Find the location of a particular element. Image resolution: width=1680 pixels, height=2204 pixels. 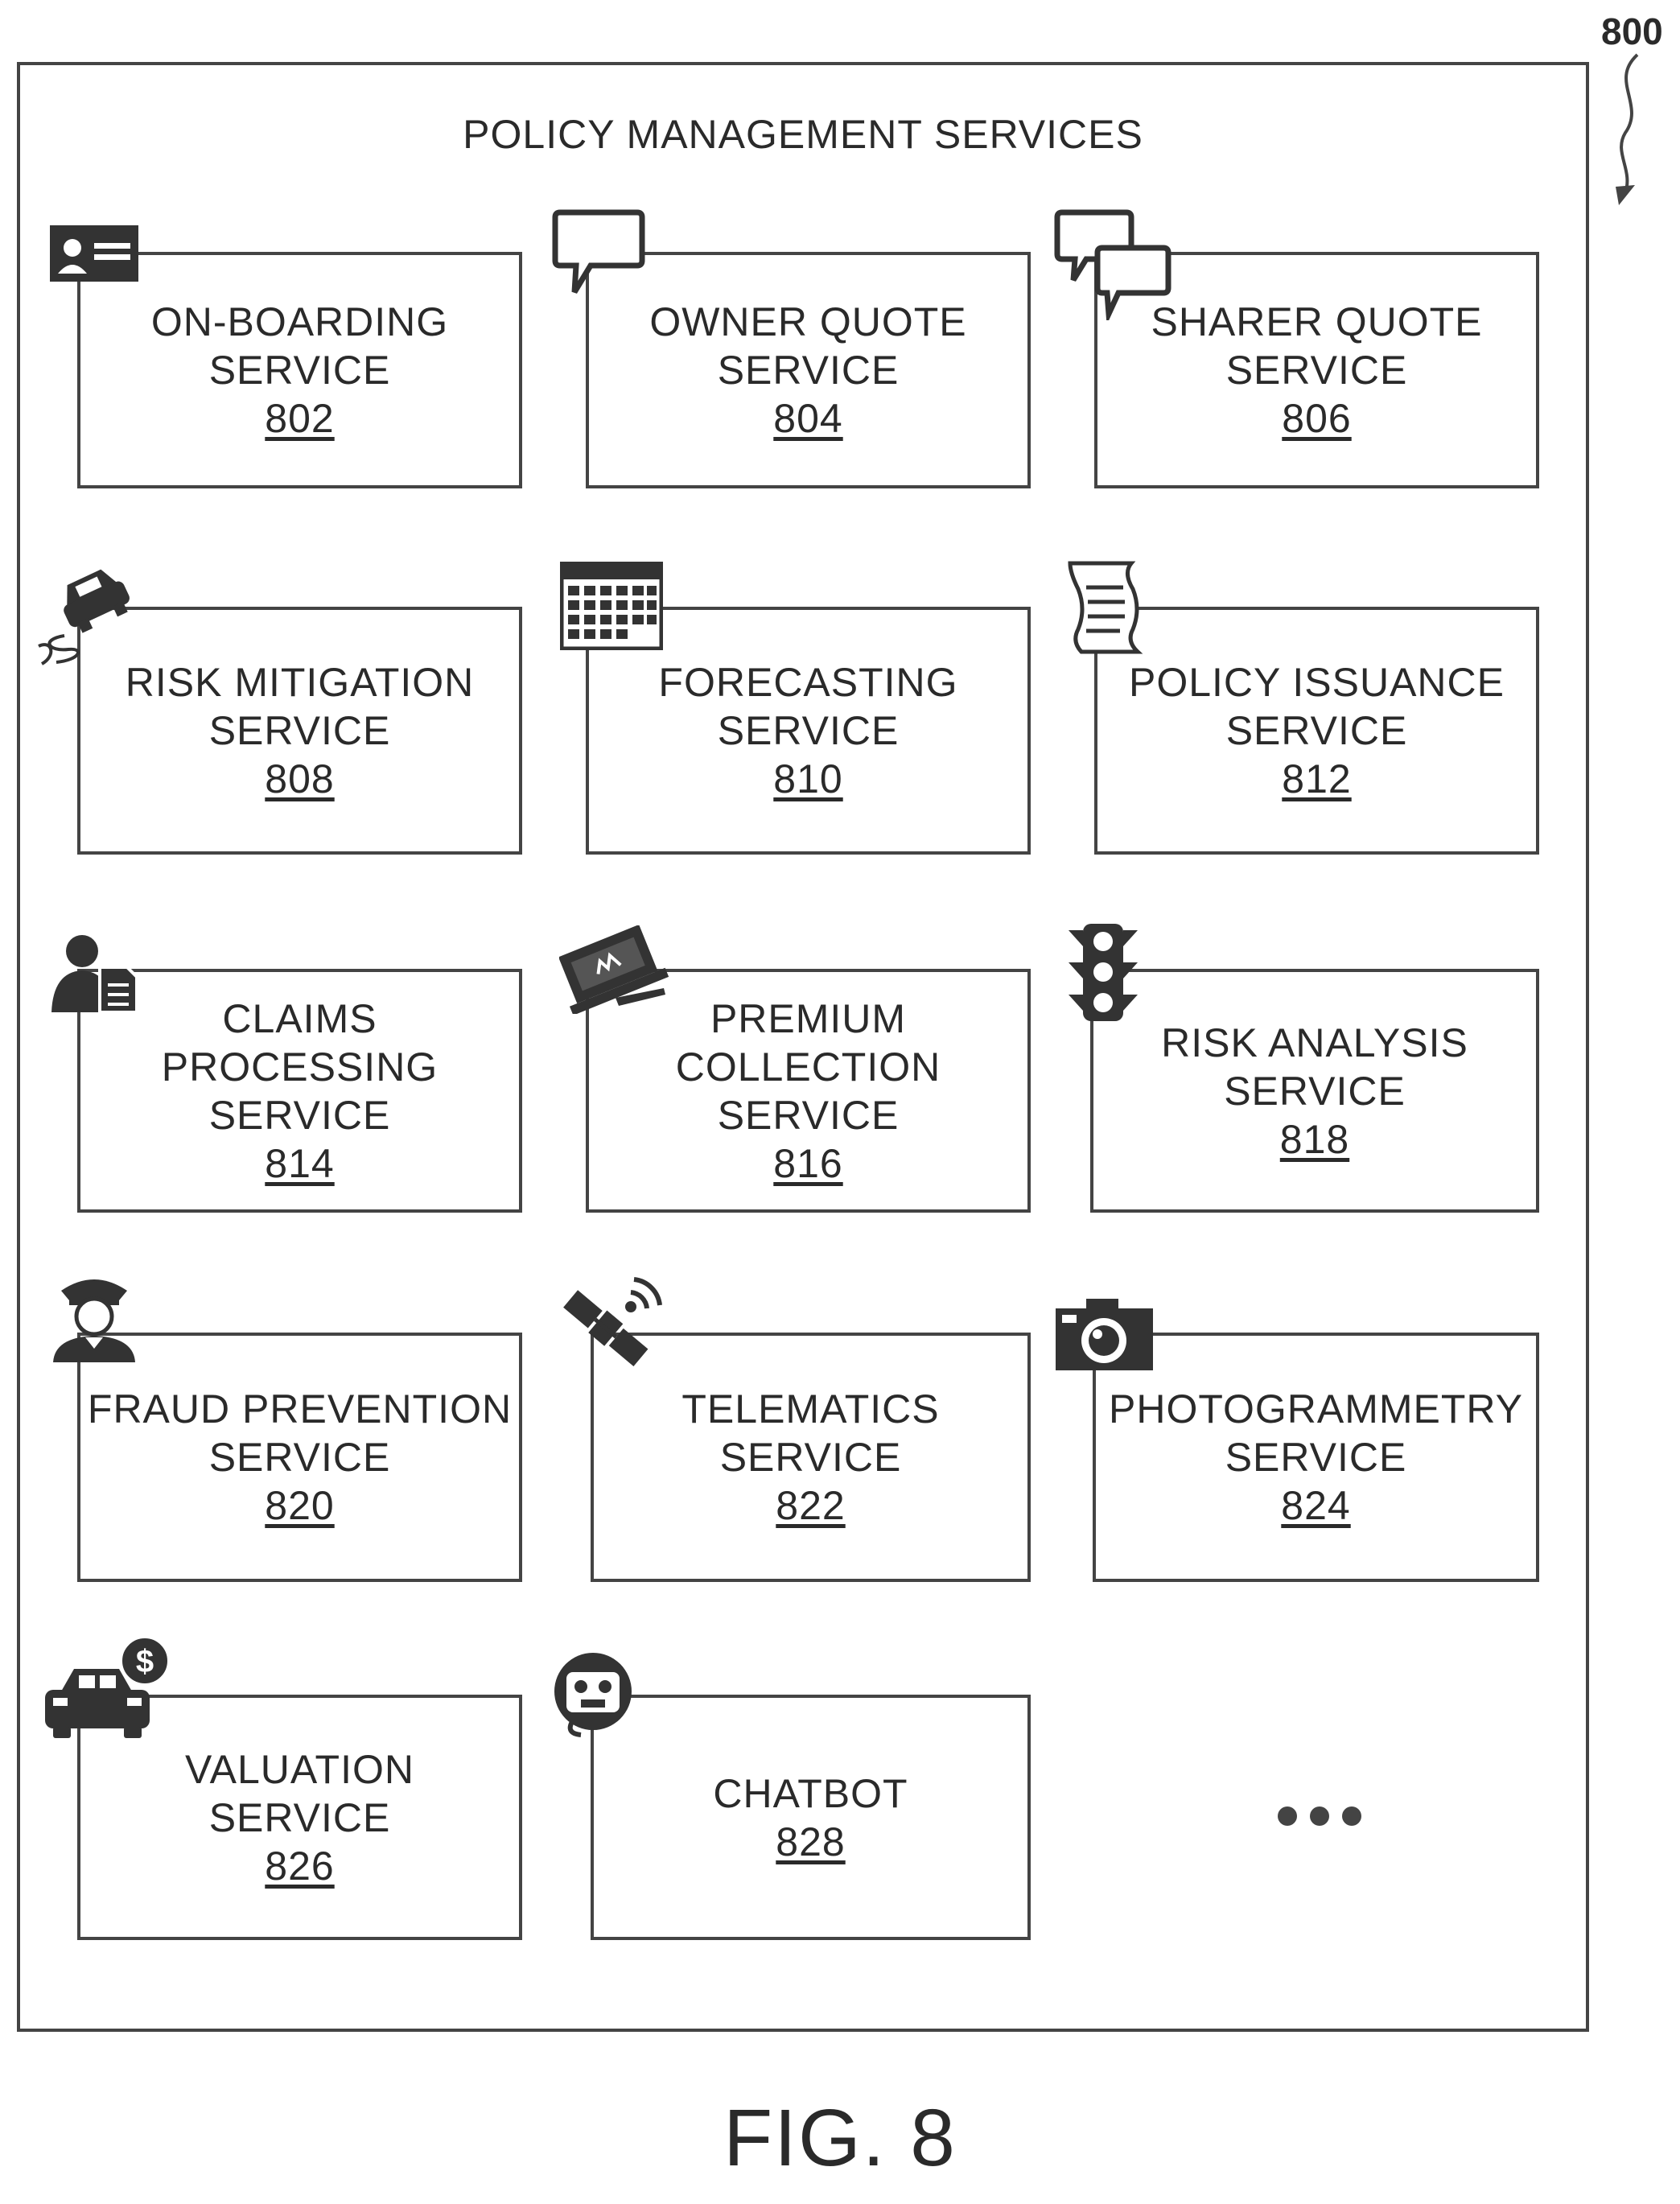

service-number: 826 is located at coordinates (299, 1866).